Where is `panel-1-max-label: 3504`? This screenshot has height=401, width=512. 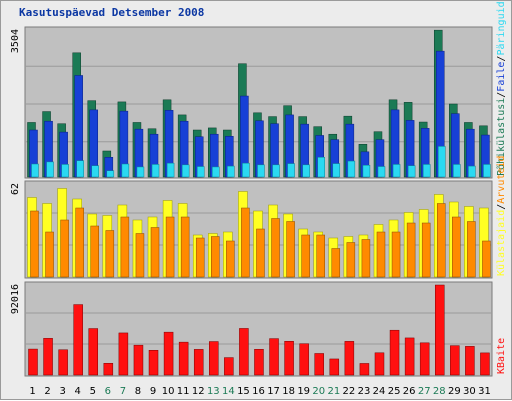
panel-1-max-label: 3504 is located at coordinates (15, 41).